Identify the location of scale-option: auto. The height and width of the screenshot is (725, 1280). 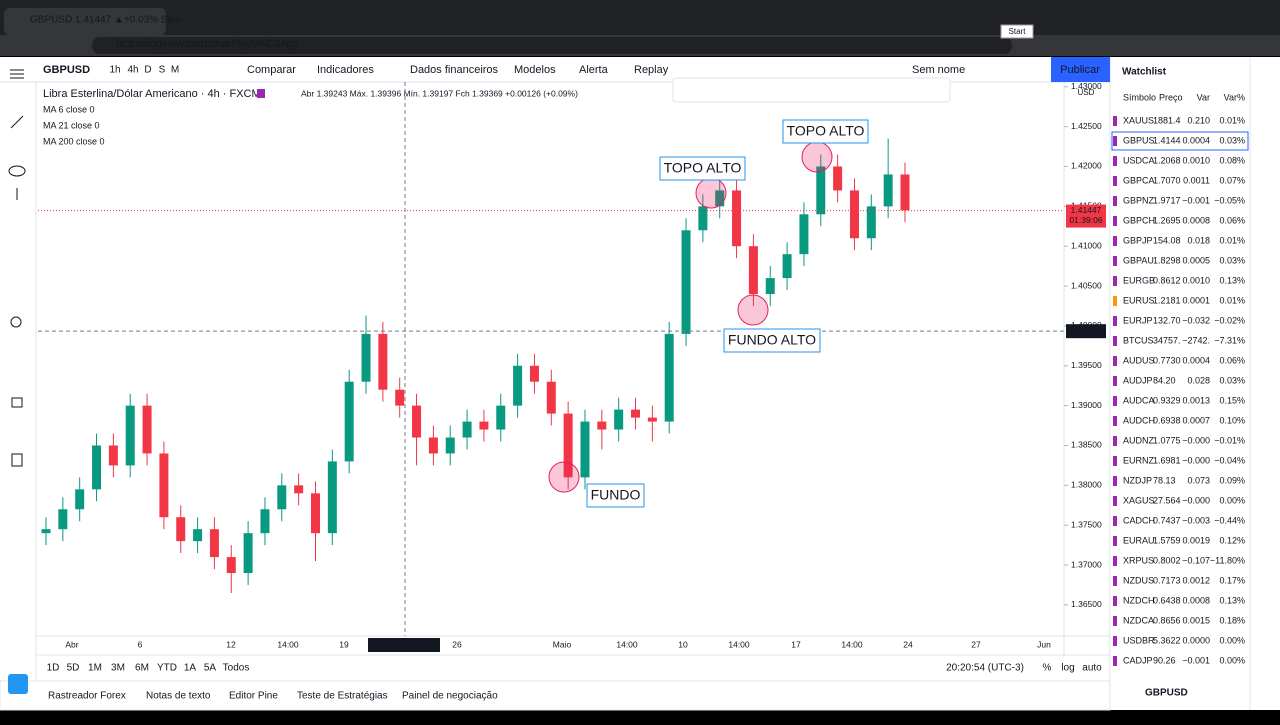
(1092, 668).